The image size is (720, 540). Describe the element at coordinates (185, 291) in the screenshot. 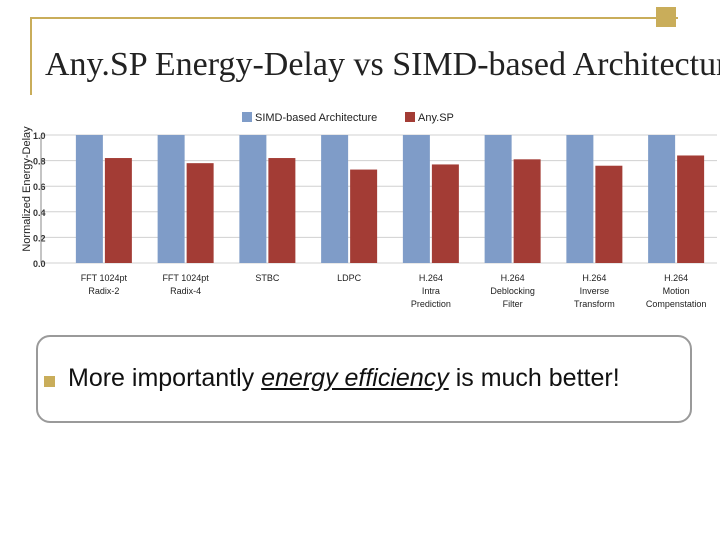

I see `x-tick-label: Radix-4` at that location.